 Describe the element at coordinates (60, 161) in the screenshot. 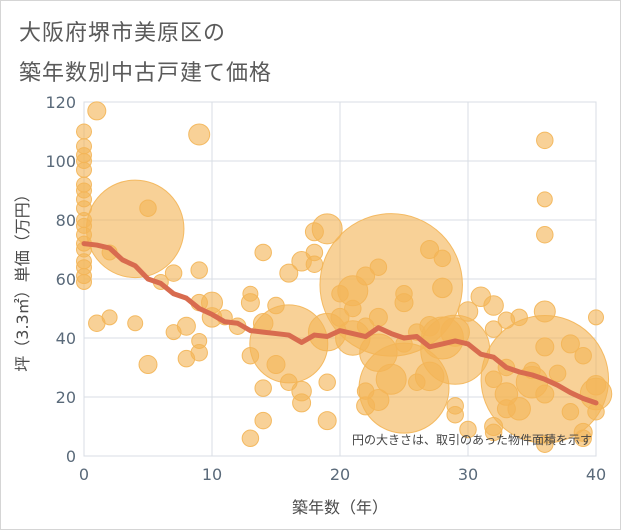

I see `y-tick-label: 100` at that location.